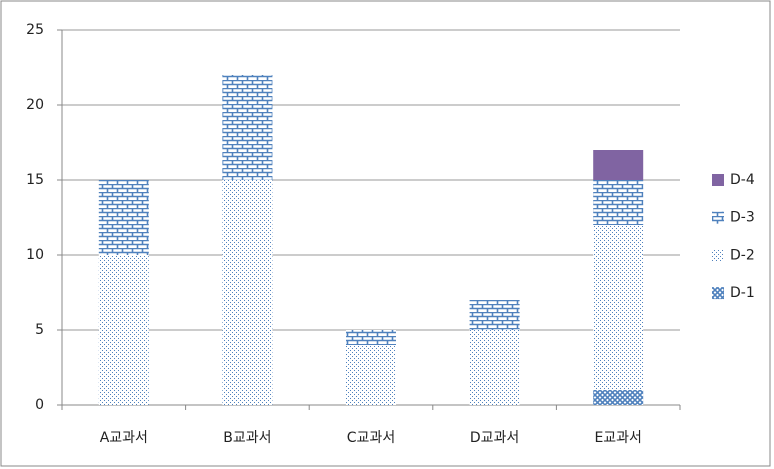  What do you see at coordinates (35, 255) in the screenshot?
I see `y-tick-label: 10` at bounding box center [35, 255].